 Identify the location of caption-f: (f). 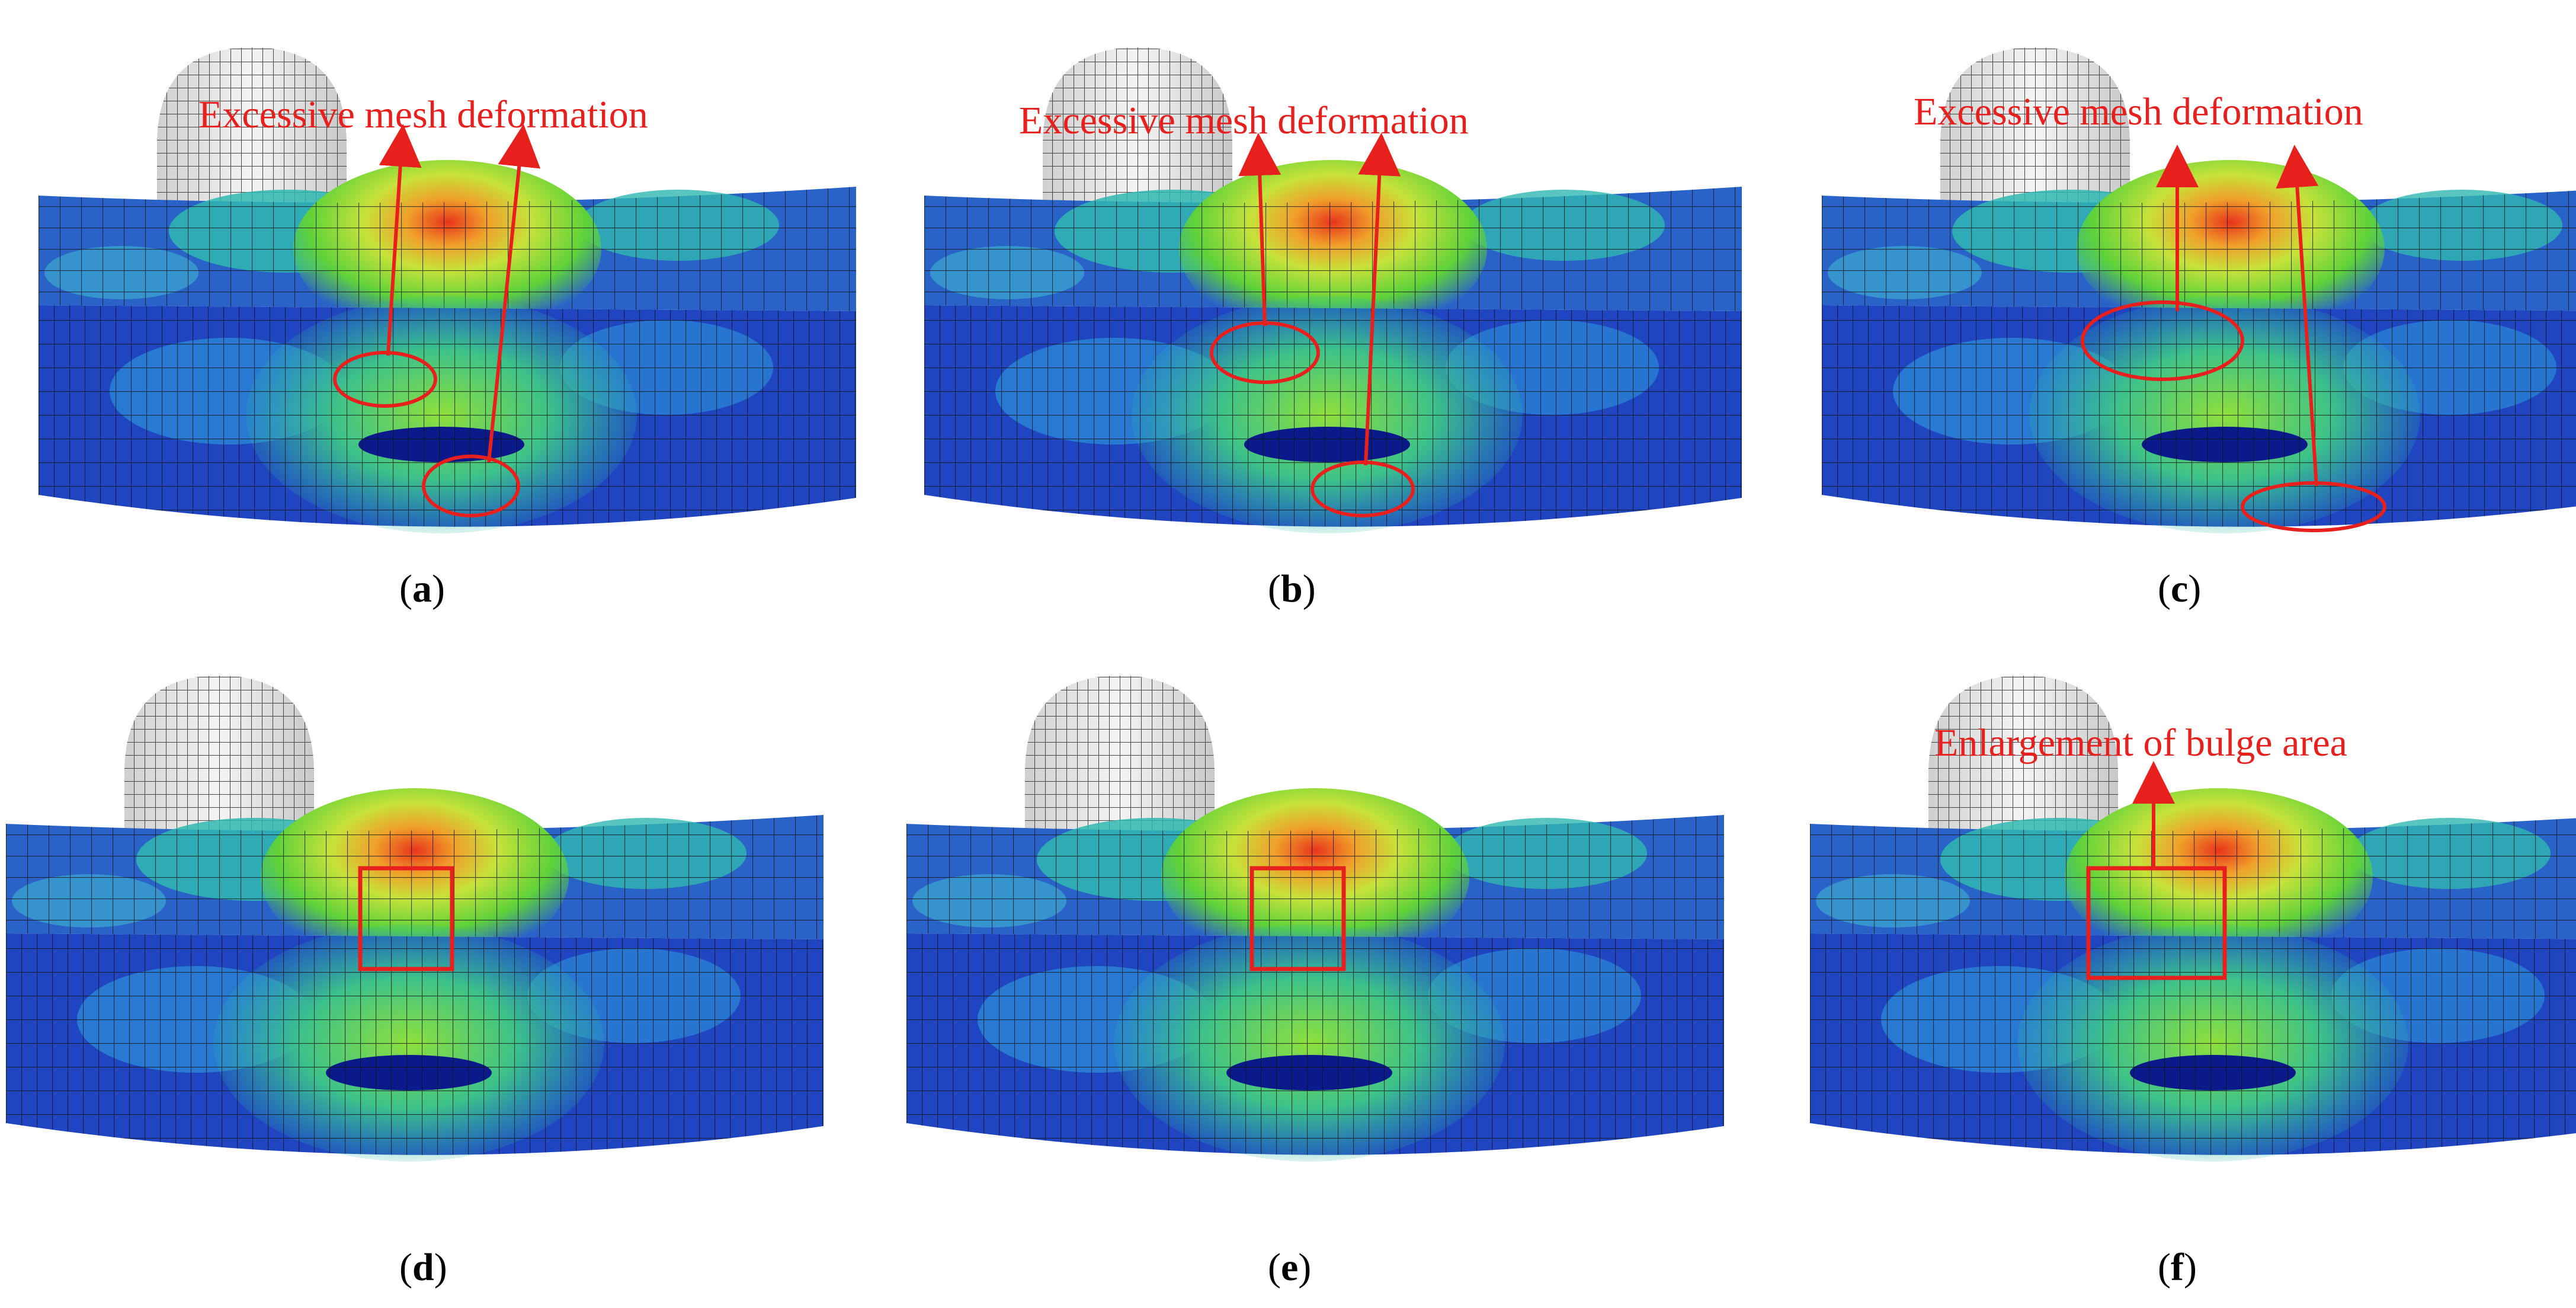
(2177, 1267).